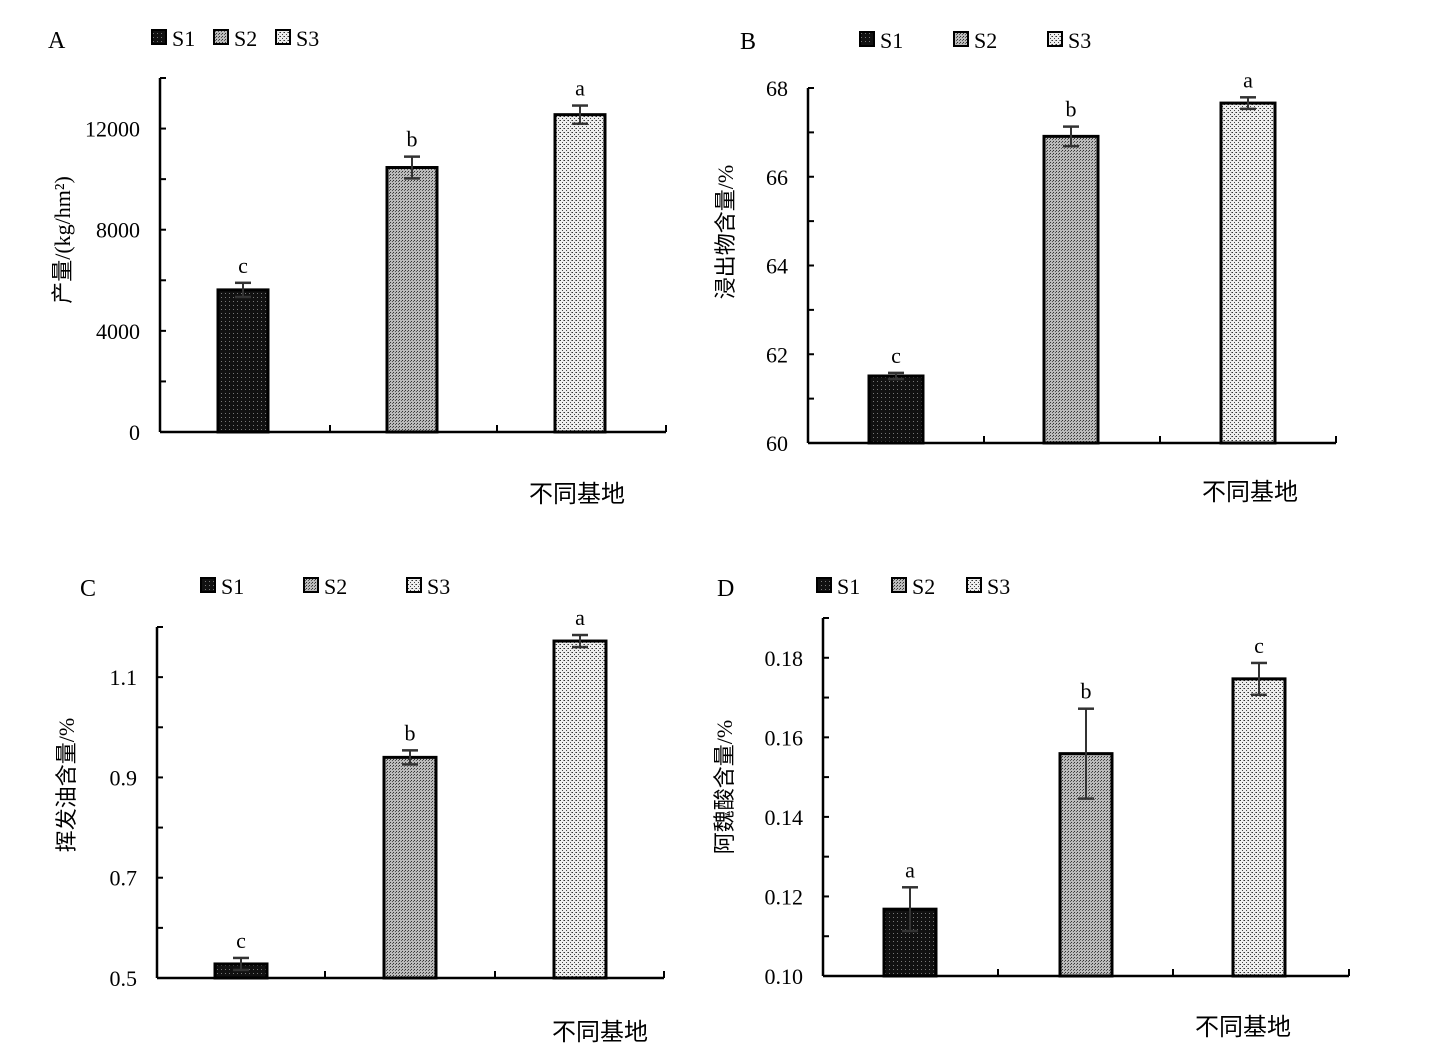 The image size is (1436, 1058). What do you see at coordinates (66, 785) in the screenshot?
I see `y-axis-label: 挥发油含量/%` at bounding box center [66, 785].